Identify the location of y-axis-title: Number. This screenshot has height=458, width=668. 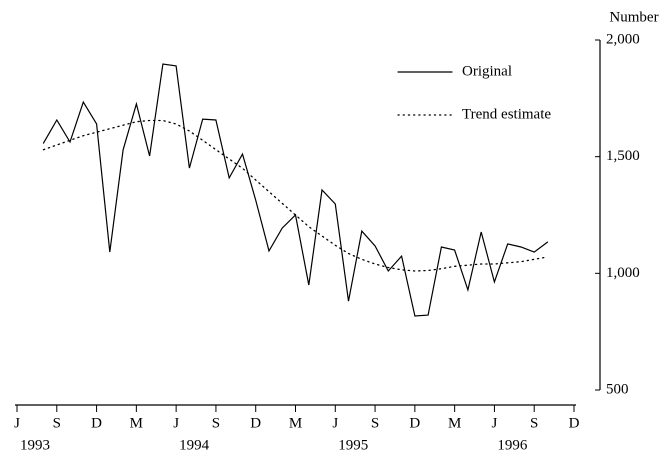
(633, 17).